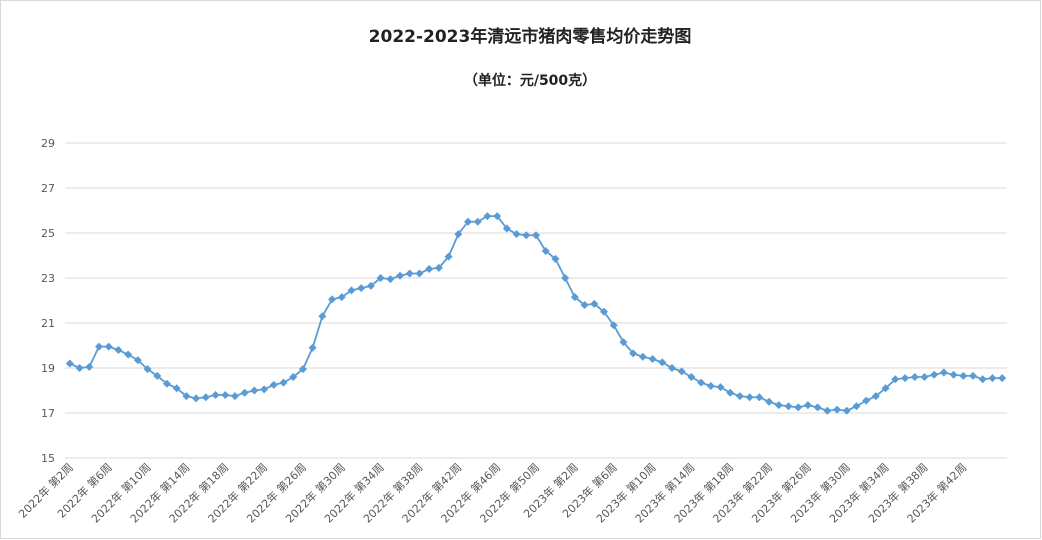 The image size is (1042, 540). What do you see at coordinates (48, 368) in the screenshot?
I see `y-tick-label: 19` at bounding box center [48, 368].